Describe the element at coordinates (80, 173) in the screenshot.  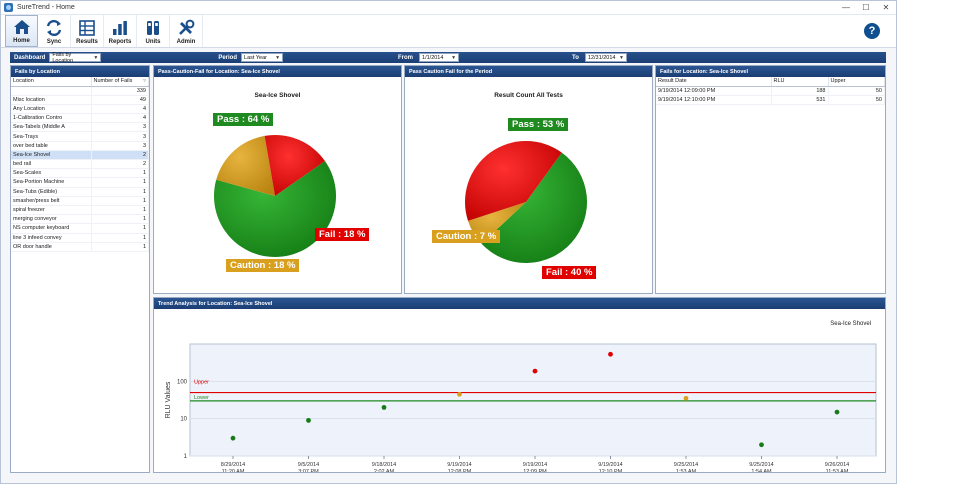
I see `table-row: Sea-Scales 1` at that location.